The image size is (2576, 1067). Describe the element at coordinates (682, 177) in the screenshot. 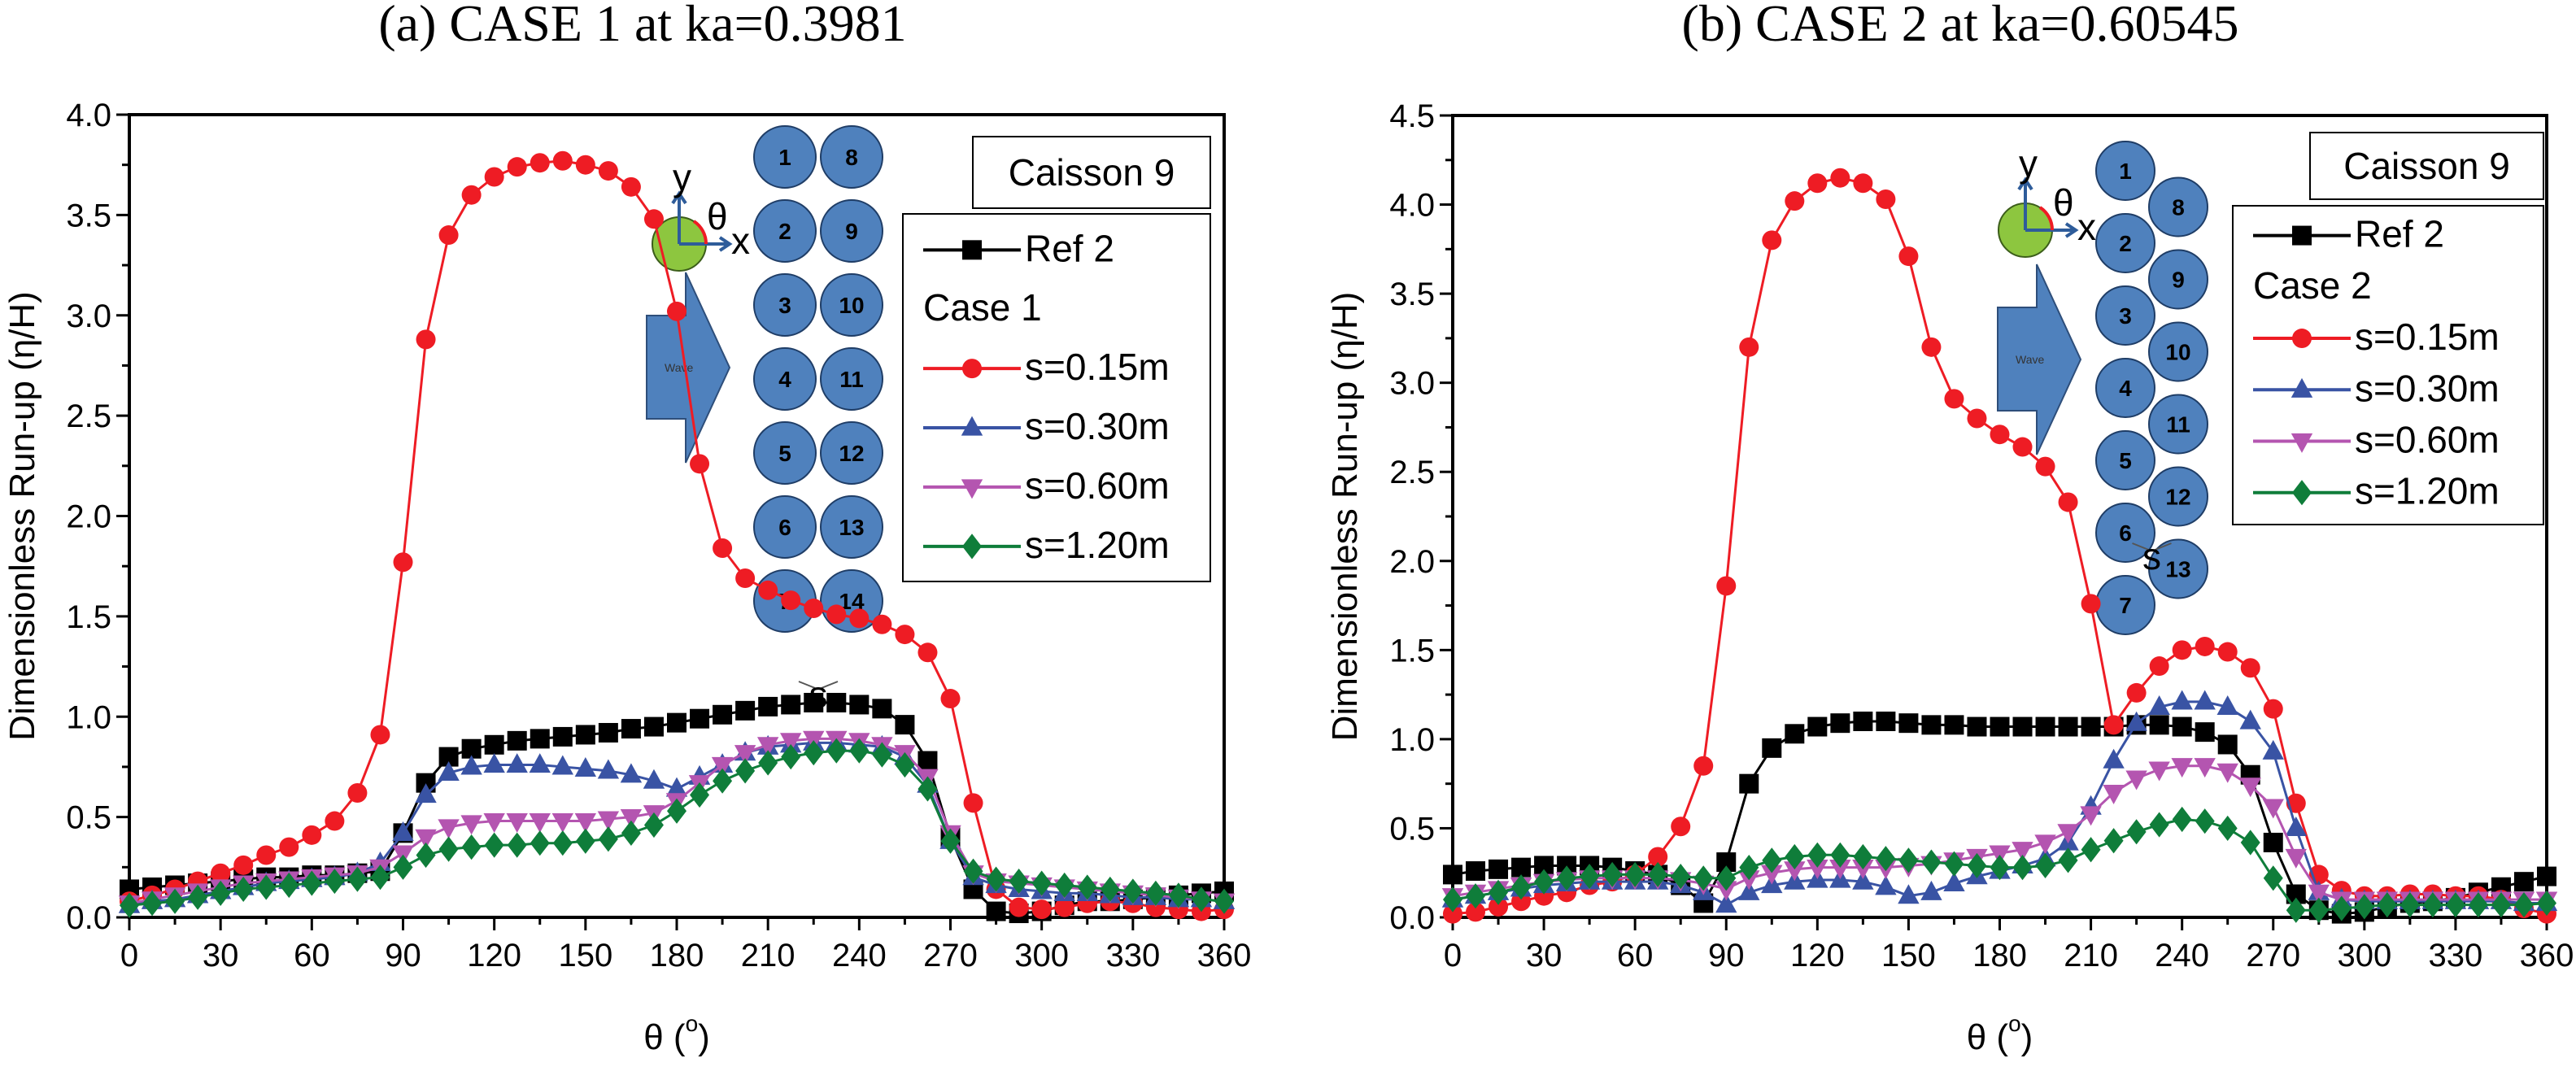

I see `inset-y-label: y` at that location.